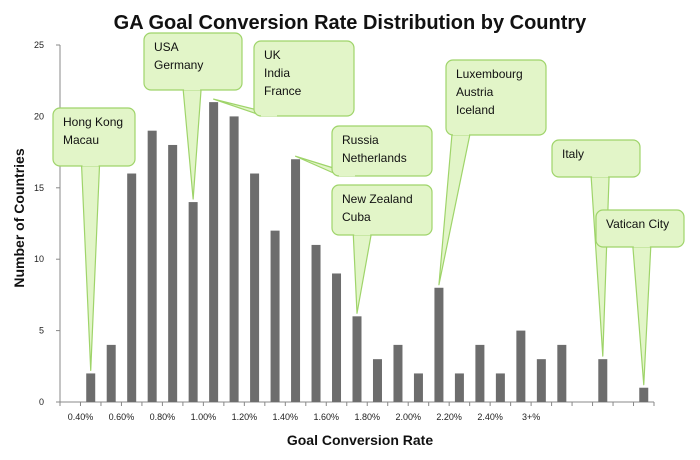 The width and height of the screenshot is (700, 460). What do you see at coordinates (356, 217) in the screenshot?
I see `callout-label: Cuba` at bounding box center [356, 217].